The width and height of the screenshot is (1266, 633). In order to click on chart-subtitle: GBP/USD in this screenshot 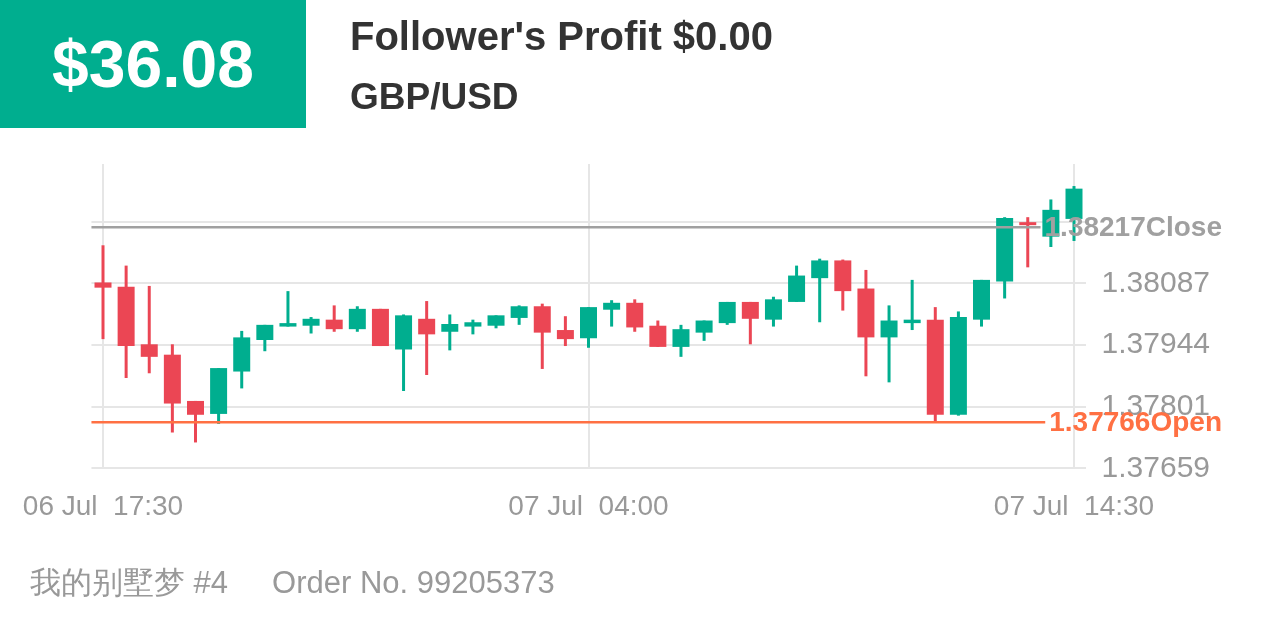, I will do `click(434, 97)`.